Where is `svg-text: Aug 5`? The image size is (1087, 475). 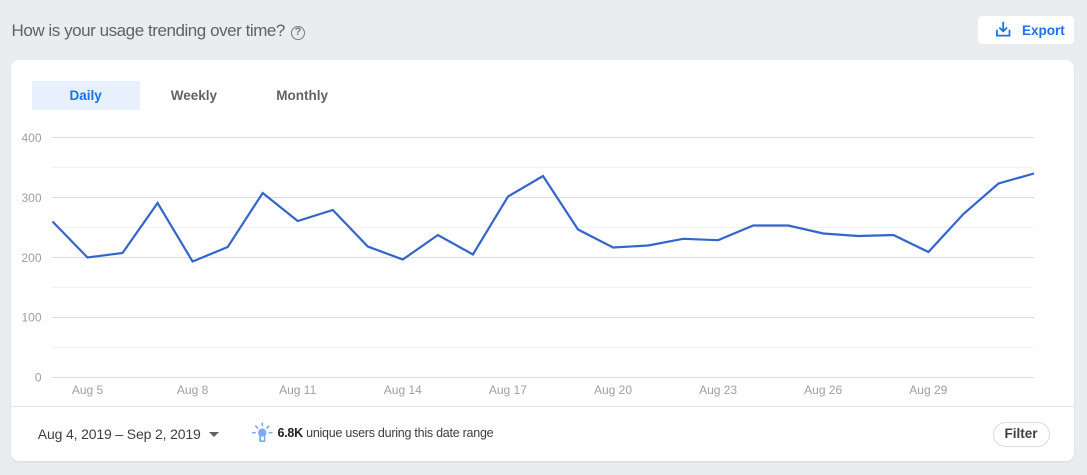
svg-text: Aug 5 is located at coordinates (88, 390).